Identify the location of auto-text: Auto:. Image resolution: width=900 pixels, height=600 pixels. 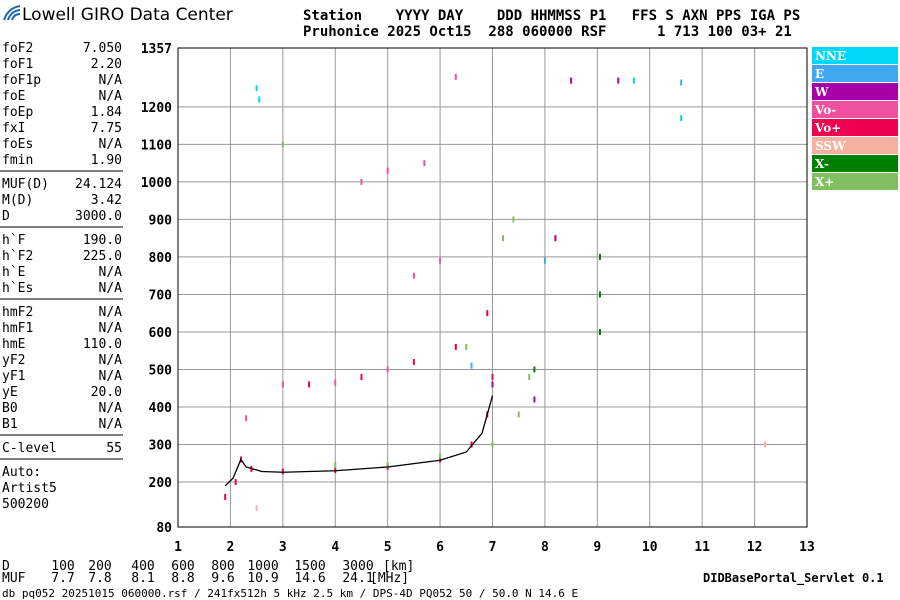
(21, 472).